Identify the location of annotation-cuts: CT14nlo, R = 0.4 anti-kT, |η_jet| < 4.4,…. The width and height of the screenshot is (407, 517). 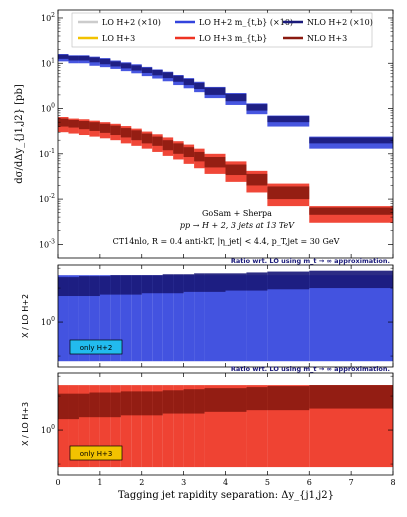
(226, 241).